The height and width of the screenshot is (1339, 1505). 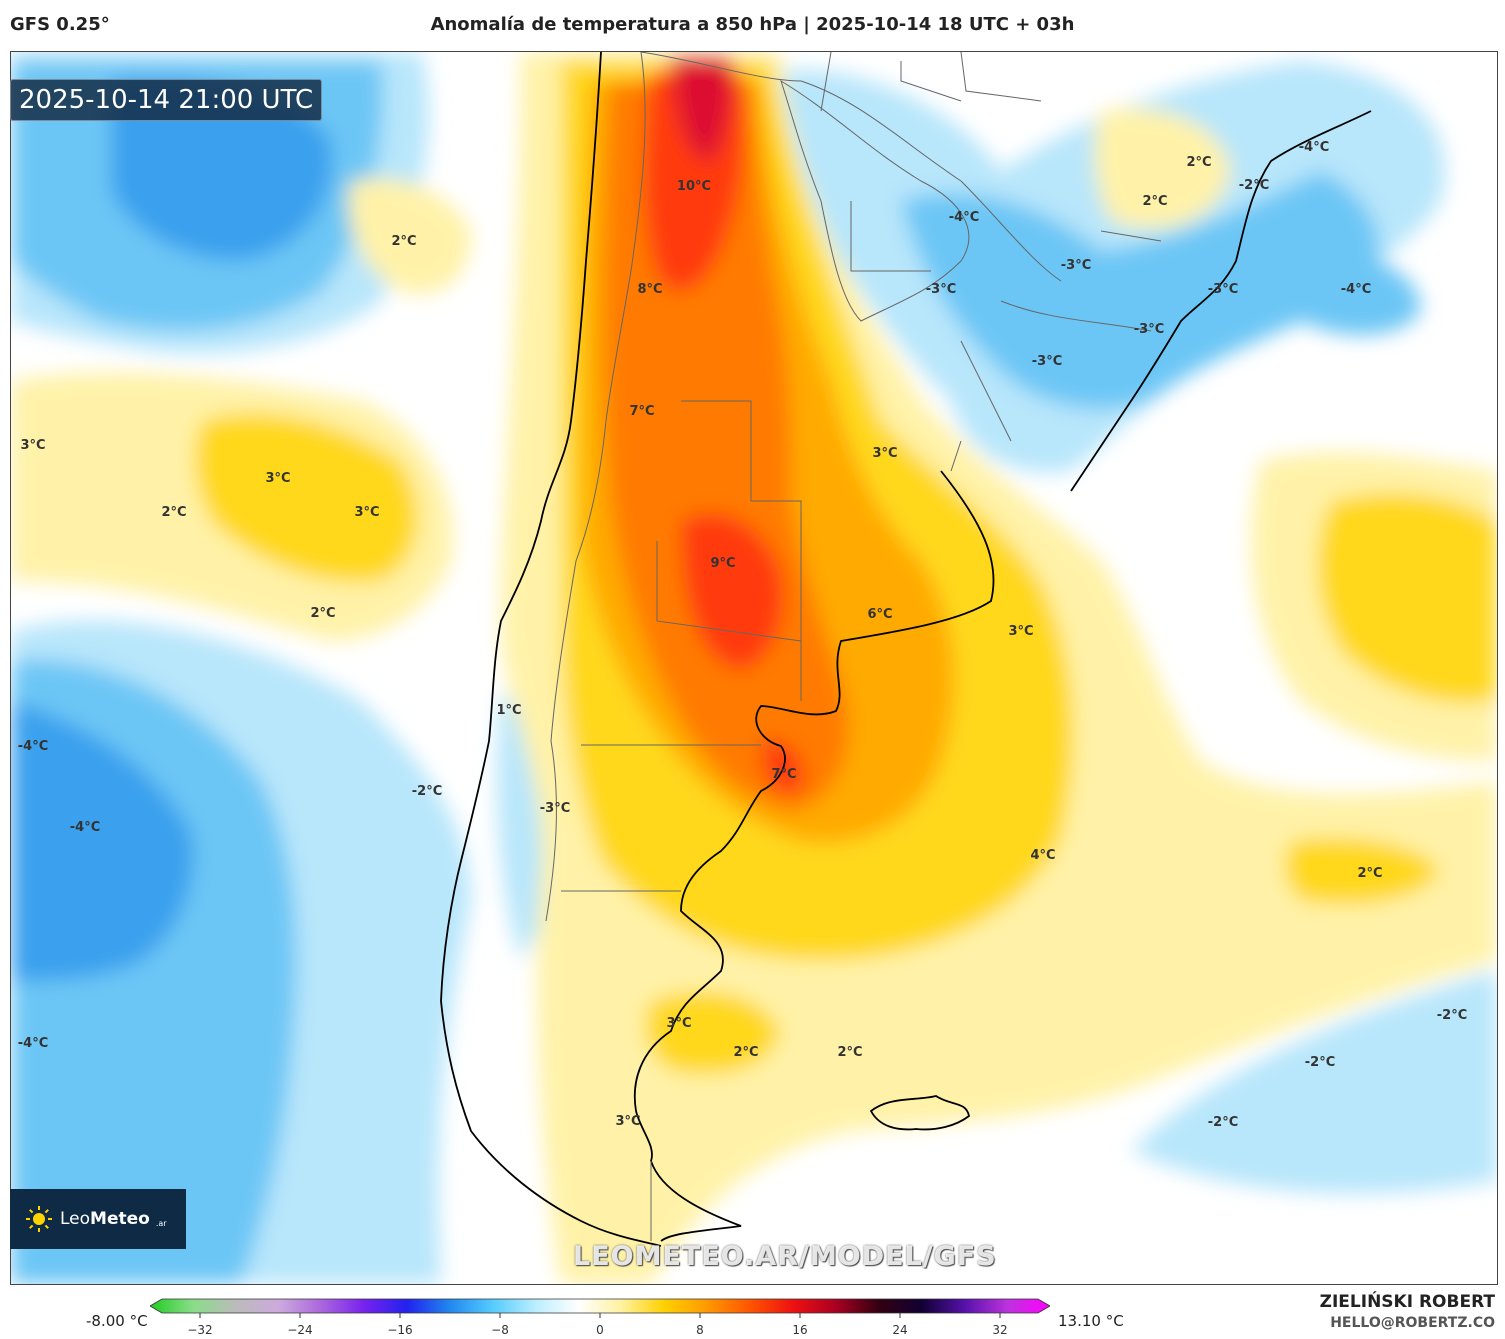 I want to click on warm-pacific-north-light, so click(x=409, y=236).